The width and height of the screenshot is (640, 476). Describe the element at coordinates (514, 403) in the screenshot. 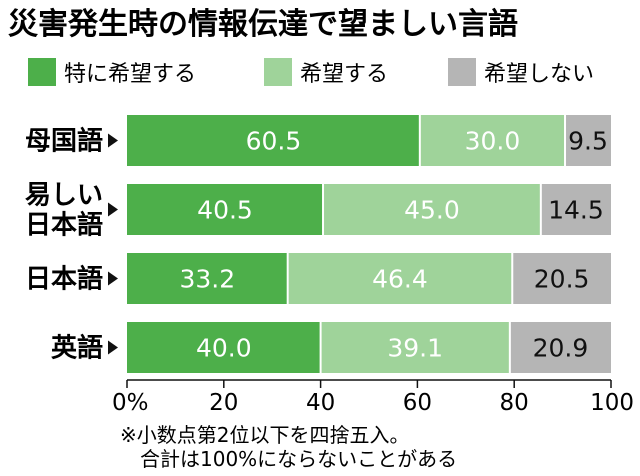

I see `x-tick-label-5: 80` at that location.